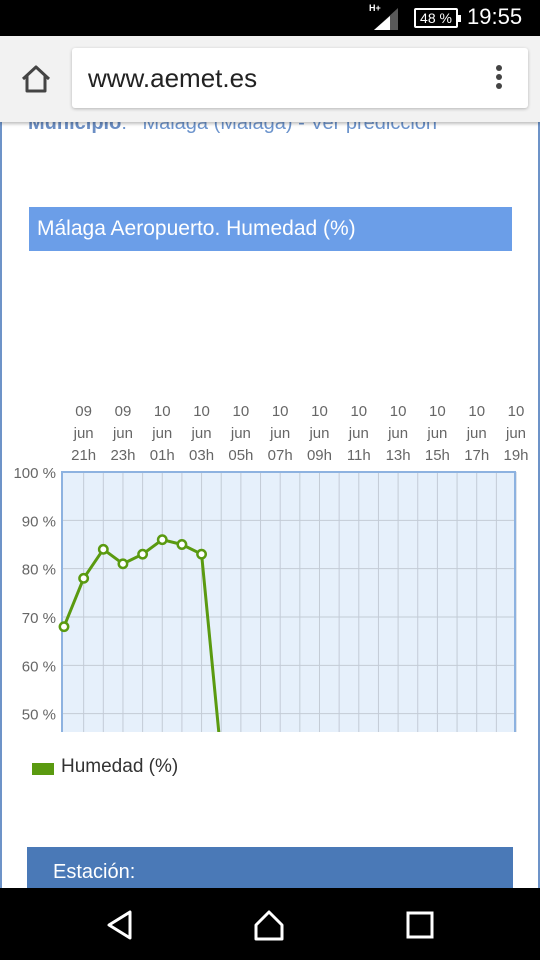  What do you see at coordinates (375, 8) in the screenshot?
I see `network-type: H+` at bounding box center [375, 8].